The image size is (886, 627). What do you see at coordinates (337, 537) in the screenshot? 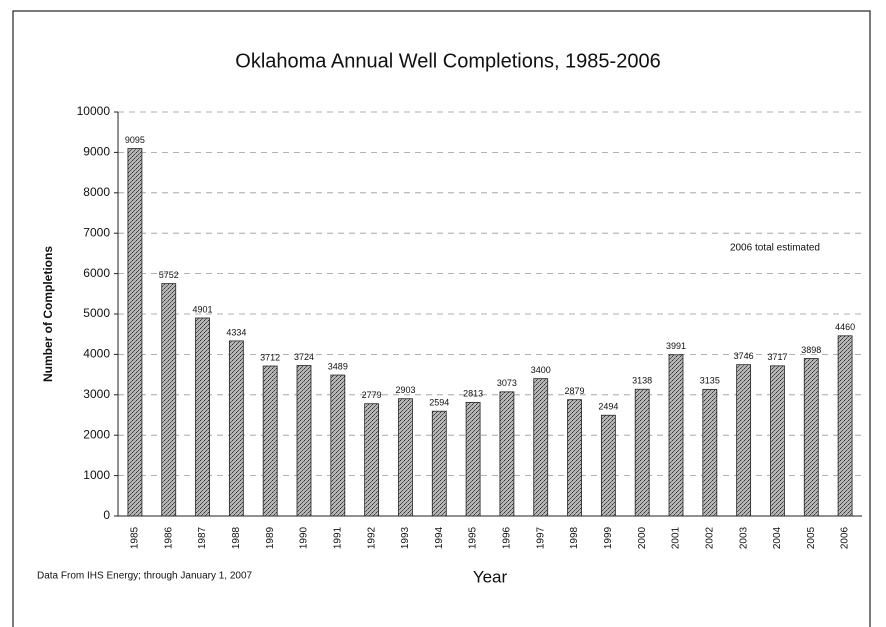
I see `x-tick-label: 1991` at bounding box center [337, 537].